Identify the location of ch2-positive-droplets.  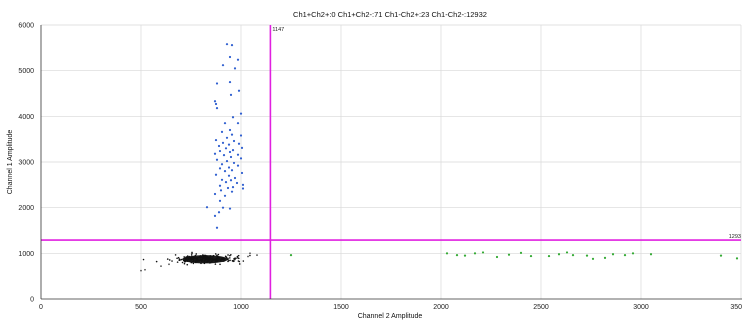
(514, 255).